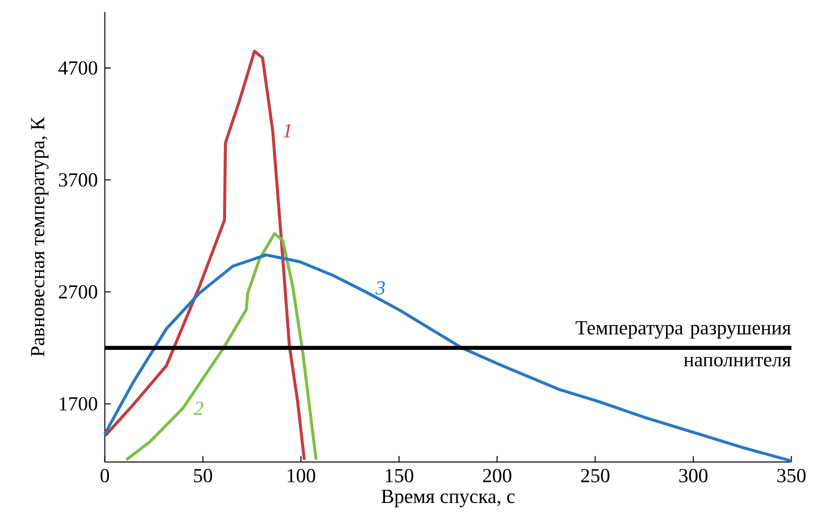  Describe the element at coordinates (693, 475) in the screenshot. I see `x-tick-label: 300` at that location.